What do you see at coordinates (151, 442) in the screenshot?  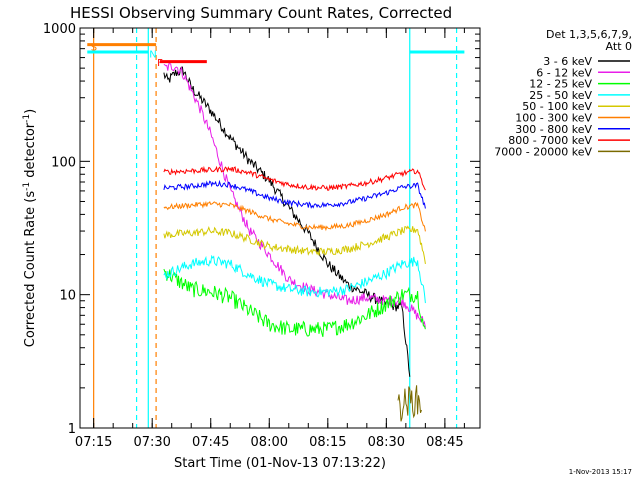 I see `x-tick-label-0730: 07:30` at bounding box center [151, 442].